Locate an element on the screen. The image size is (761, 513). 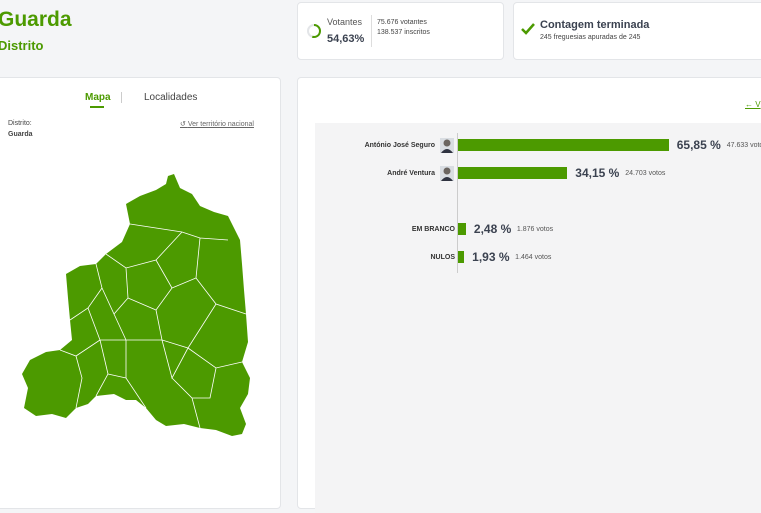
result-percent: 65,85 % is located at coordinates (698, 145).